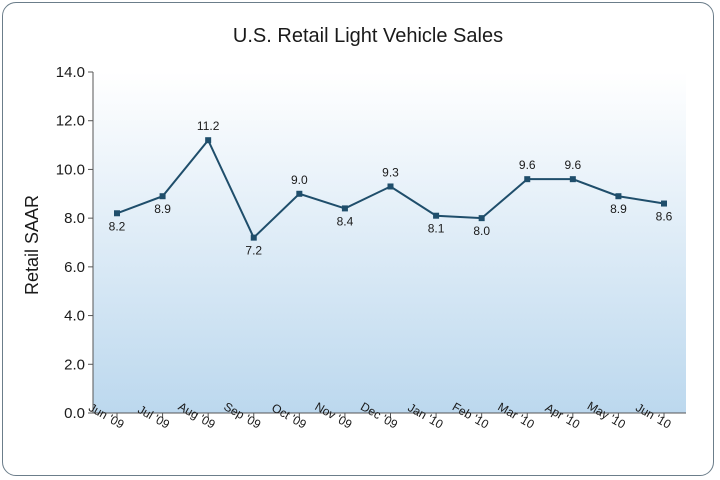 Image resolution: width=720 pixels, height=480 pixels. Describe the element at coordinates (208, 126) in the screenshot. I see `data-label: 11.2` at that location.